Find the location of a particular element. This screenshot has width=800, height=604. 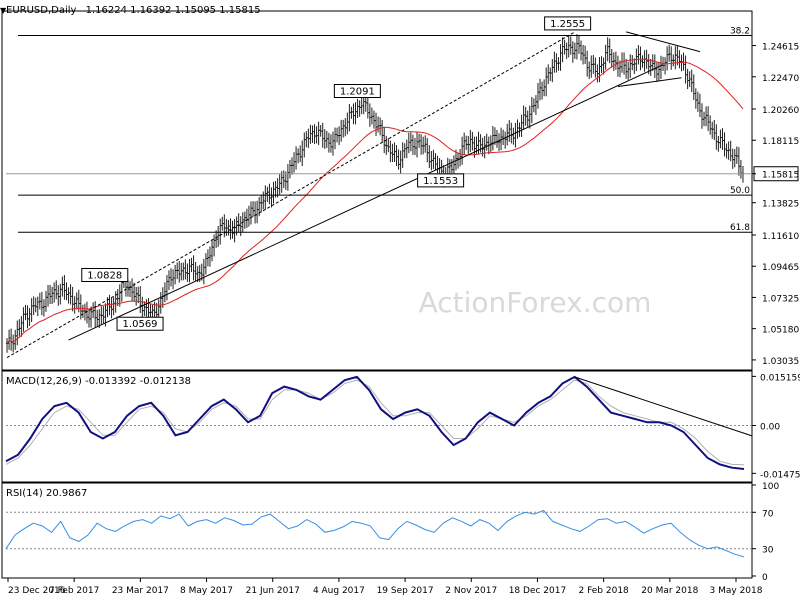

macd-line is located at coordinates (375, 422).